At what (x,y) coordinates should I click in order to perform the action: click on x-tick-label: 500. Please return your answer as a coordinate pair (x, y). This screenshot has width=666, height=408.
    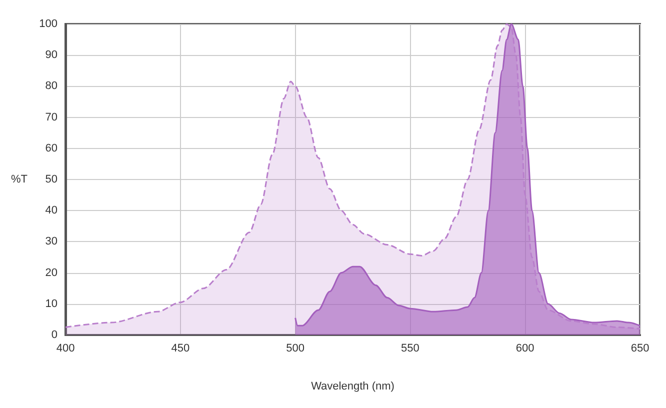
    Looking at the image, I should click on (295, 348).